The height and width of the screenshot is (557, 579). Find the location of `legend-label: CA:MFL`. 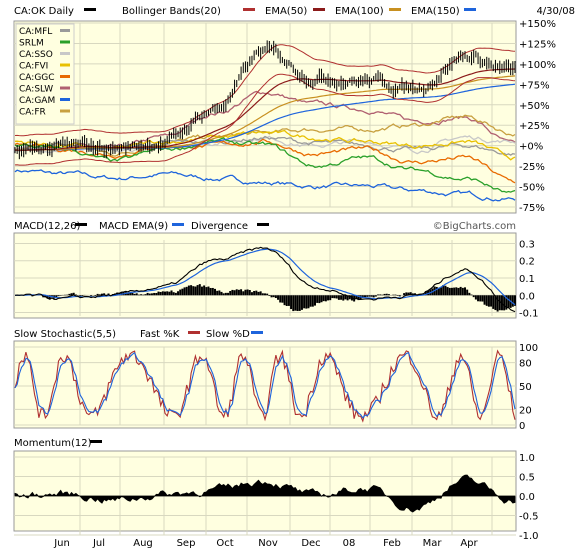

legend-label: CA:MFL is located at coordinates (35, 32).